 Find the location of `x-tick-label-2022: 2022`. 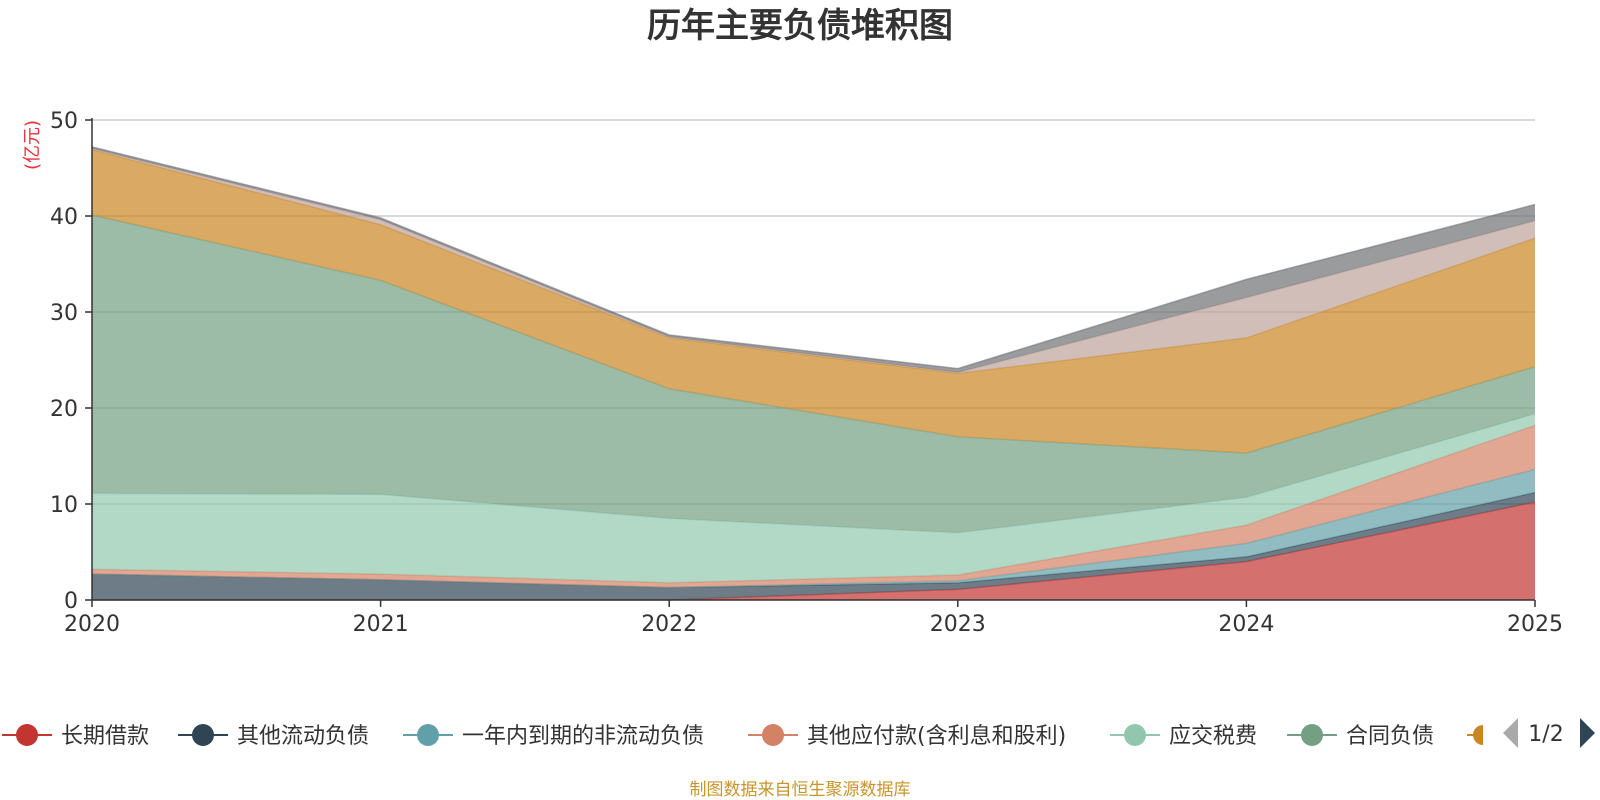

x-tick-label-2022: 2022 is located at coordinates (669, 624).